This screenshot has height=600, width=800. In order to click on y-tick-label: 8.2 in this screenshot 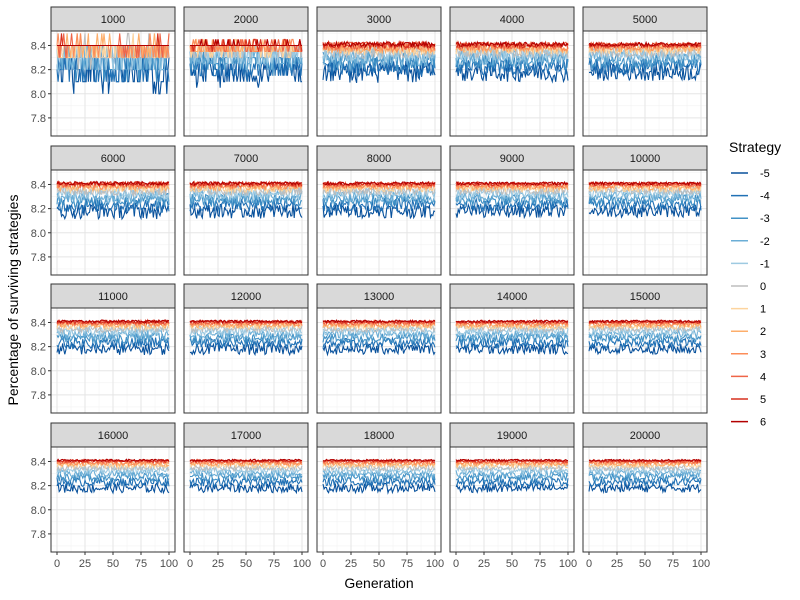, I will do `click(38, 71)`.